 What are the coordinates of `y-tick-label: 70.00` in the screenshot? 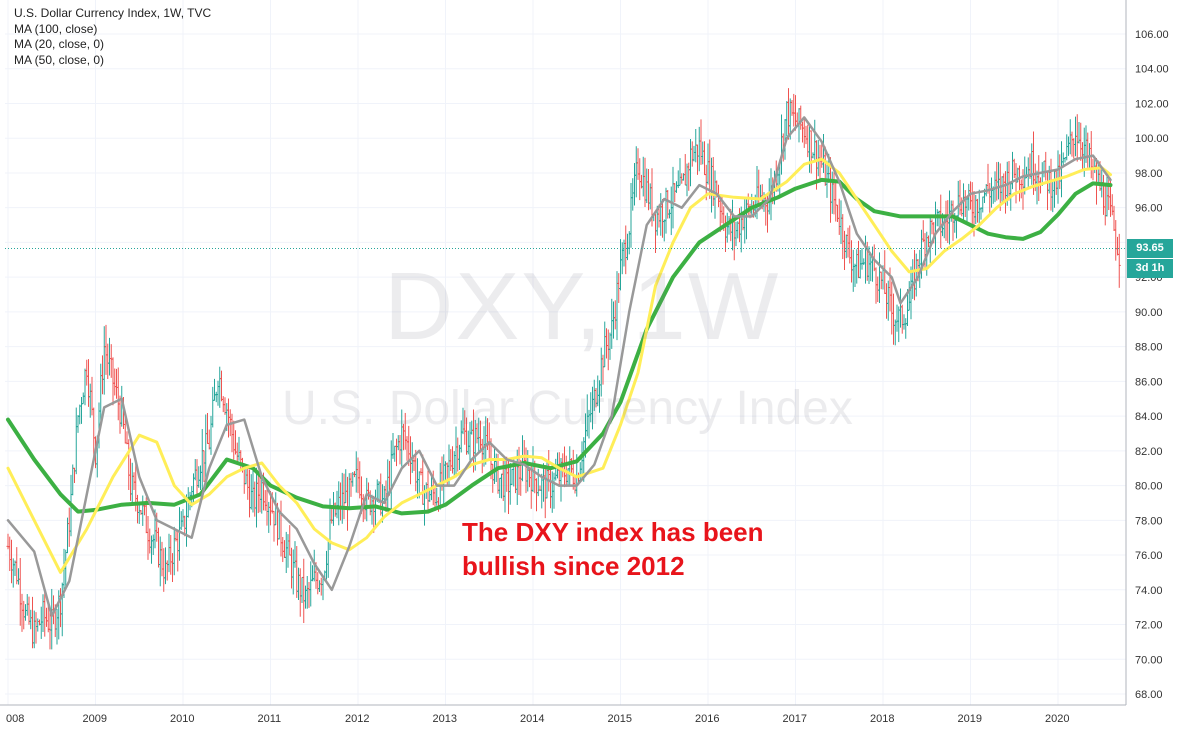 It's located at (1149, 660).